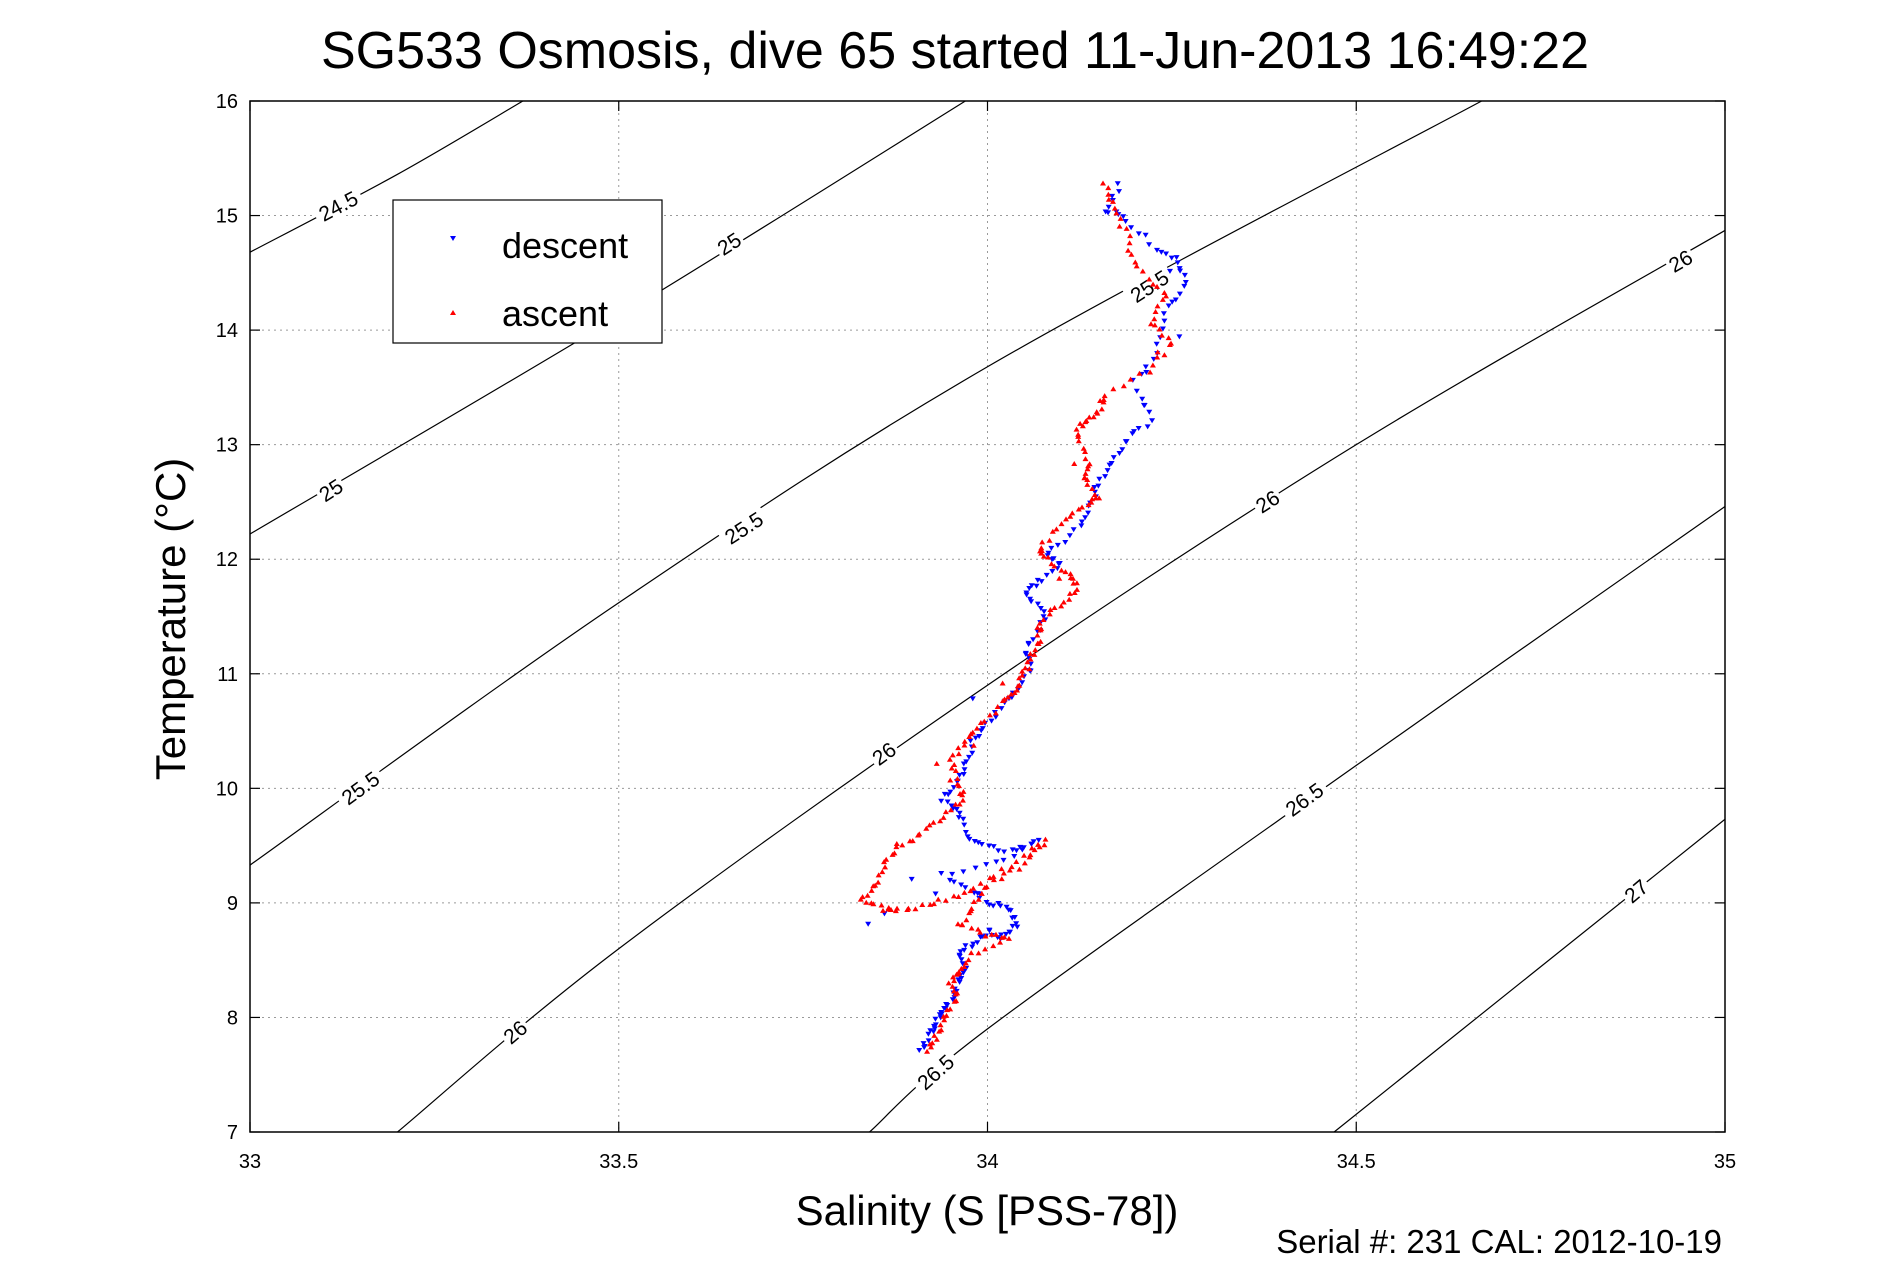  I want to click on x-tick-label: 35, so click(1725, 1162).